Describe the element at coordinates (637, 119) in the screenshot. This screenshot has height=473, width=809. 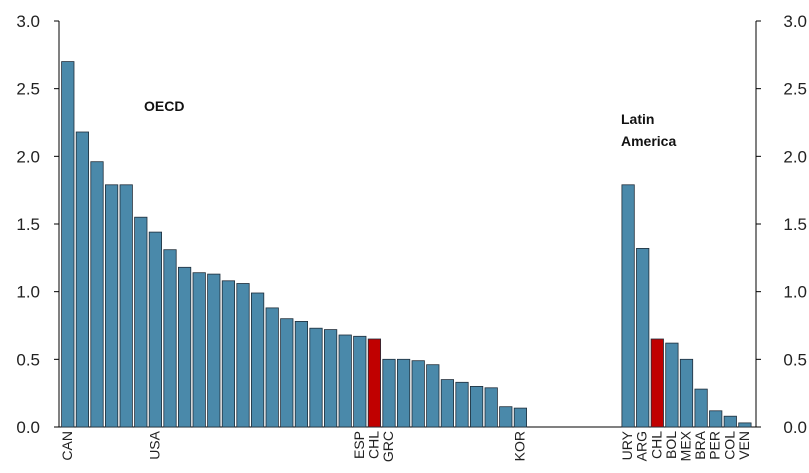
I see `annotation-latam-line1: Latin` at that location.